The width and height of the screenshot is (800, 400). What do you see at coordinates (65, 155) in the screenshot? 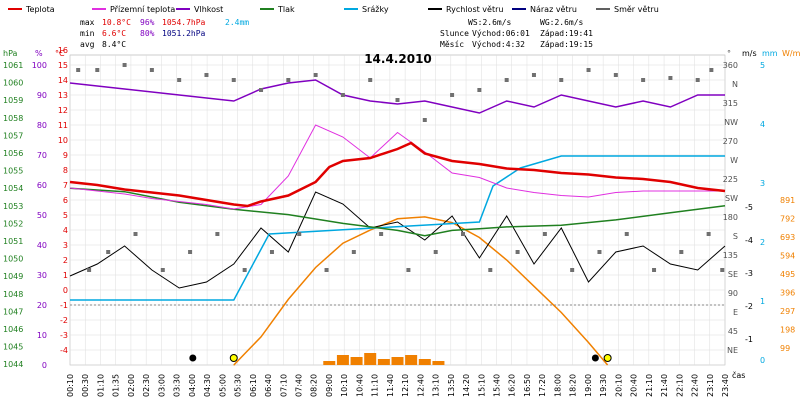
I see `axis-tick-label: 9` at bounding box center [65, 155].